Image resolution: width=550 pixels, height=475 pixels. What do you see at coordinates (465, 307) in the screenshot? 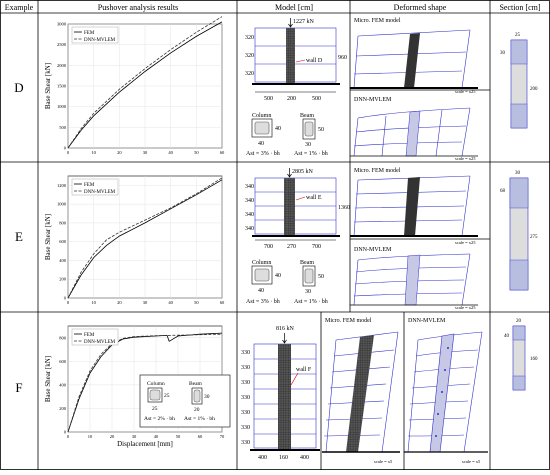
I see `scale-e-2: scale = x25` at bounding box center [465, 307].